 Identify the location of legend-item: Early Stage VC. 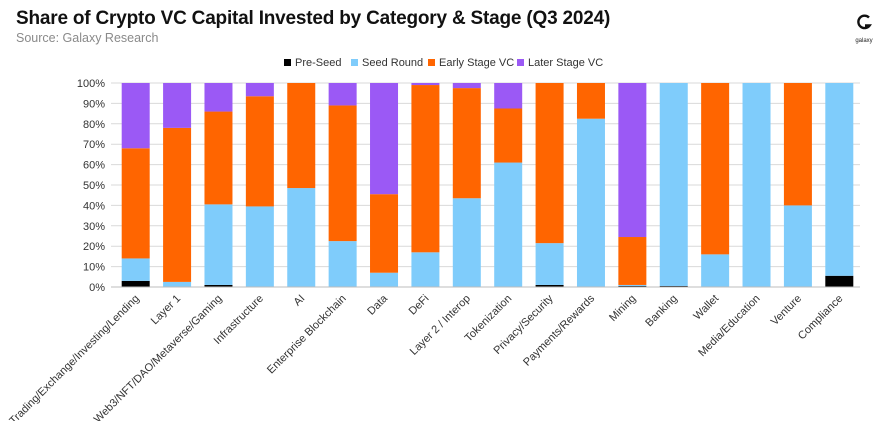
(471, 63).